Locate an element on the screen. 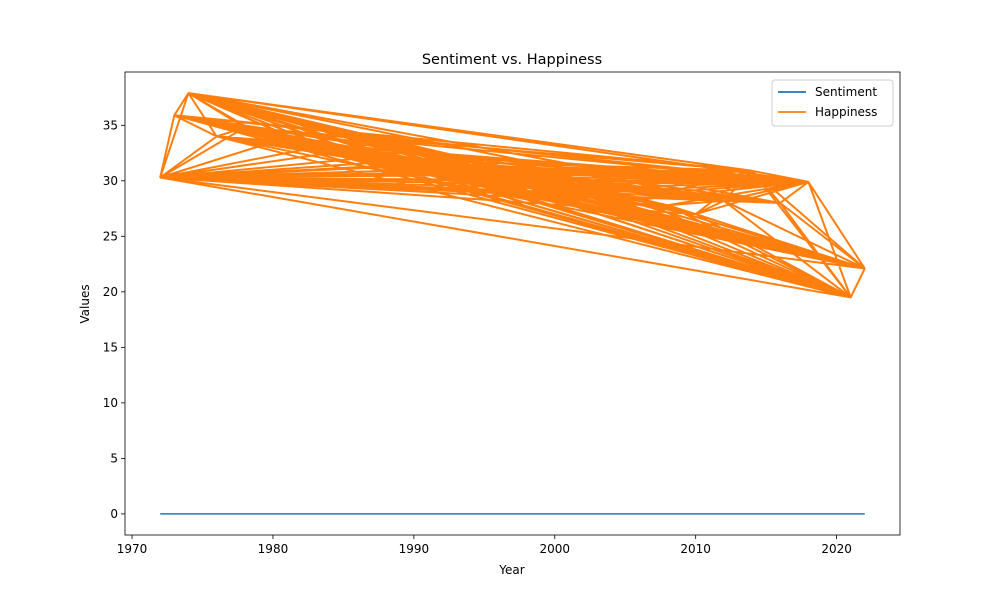 Image resolution: width=1000 pixels, height=600 pixels. legend: Sentiment Happiness is located at coordinates (832, 103).